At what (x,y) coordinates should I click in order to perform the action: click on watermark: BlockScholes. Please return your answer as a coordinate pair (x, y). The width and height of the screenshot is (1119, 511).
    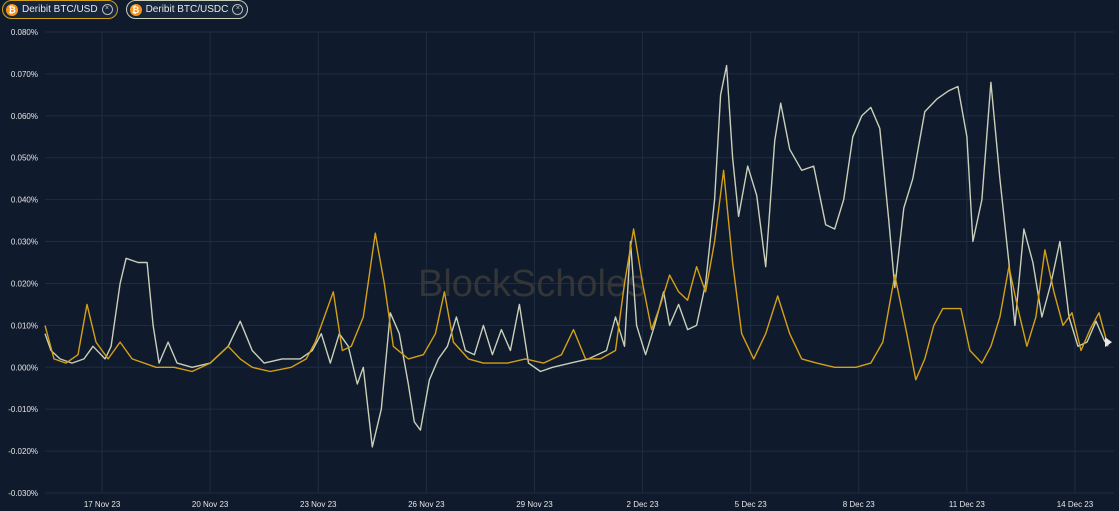
    Looking at the image, I should click on (532, 284).